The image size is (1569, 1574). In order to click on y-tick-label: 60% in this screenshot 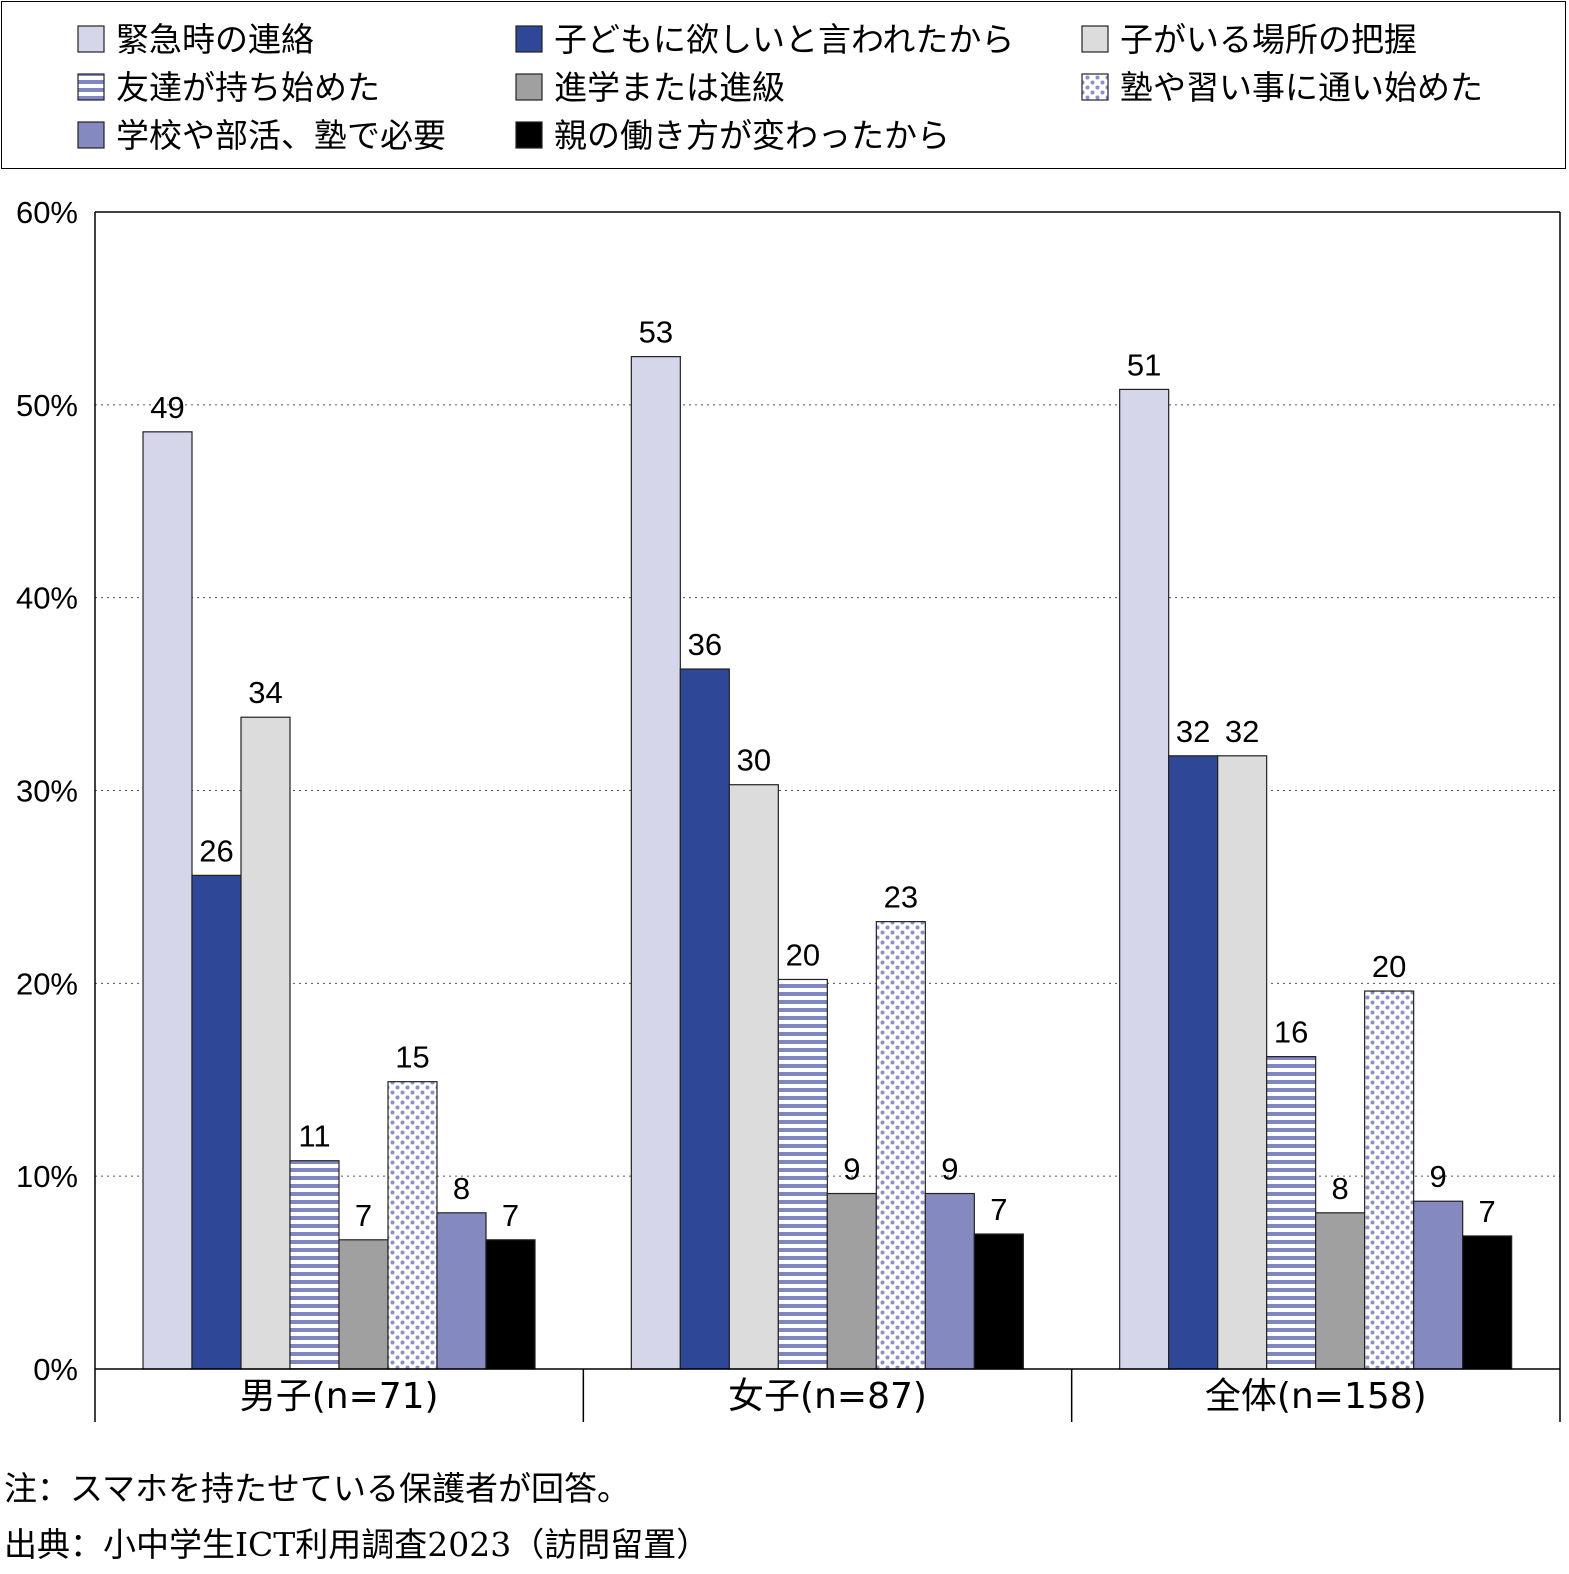, I will do `click(47, 212)`.